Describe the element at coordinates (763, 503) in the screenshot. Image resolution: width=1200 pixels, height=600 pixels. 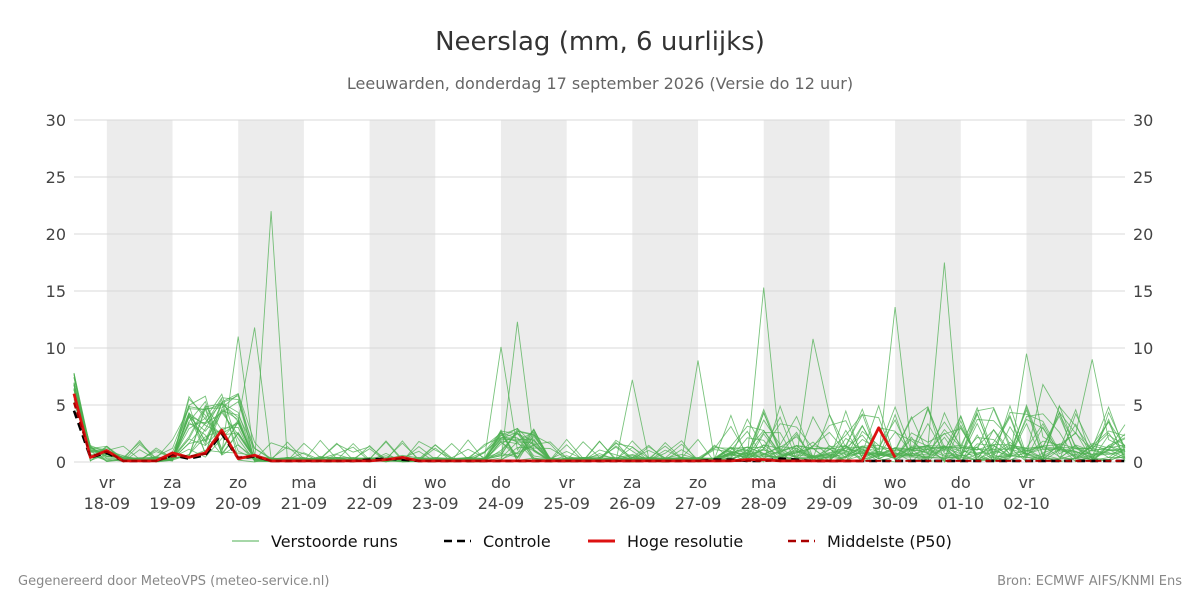
I see `x-tick-date: 28-09` at that location.